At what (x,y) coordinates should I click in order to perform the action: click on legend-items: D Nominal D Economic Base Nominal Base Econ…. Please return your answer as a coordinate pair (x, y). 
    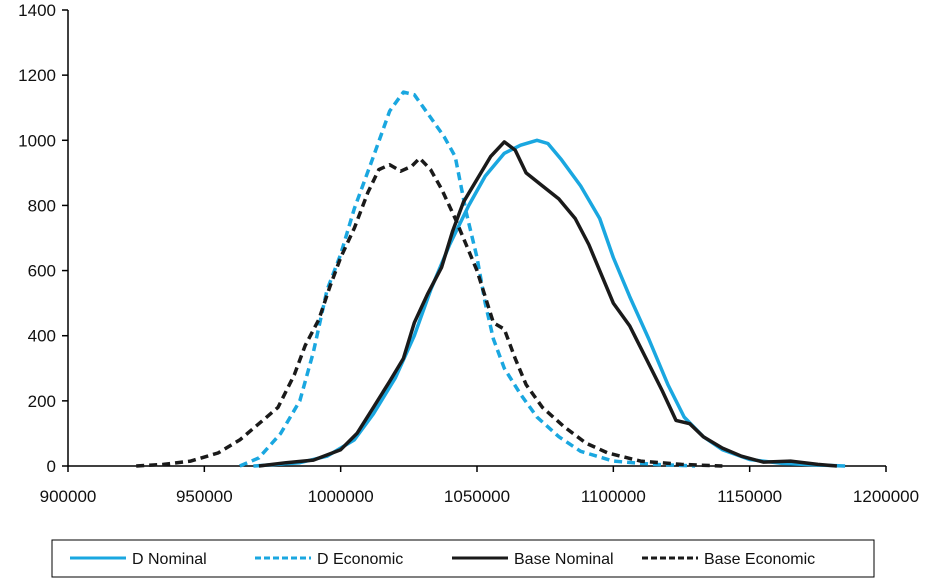
    Looking at the image, I should click on (442, 559).